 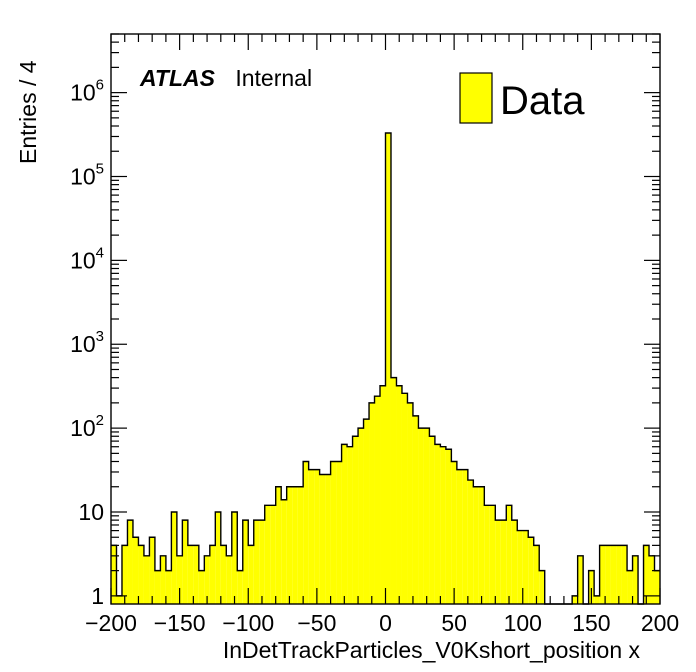 What do you see at coordinates (542, 101) in the screenshot?
I see `legend-label-data: Data` at bounding box center [542, 101].